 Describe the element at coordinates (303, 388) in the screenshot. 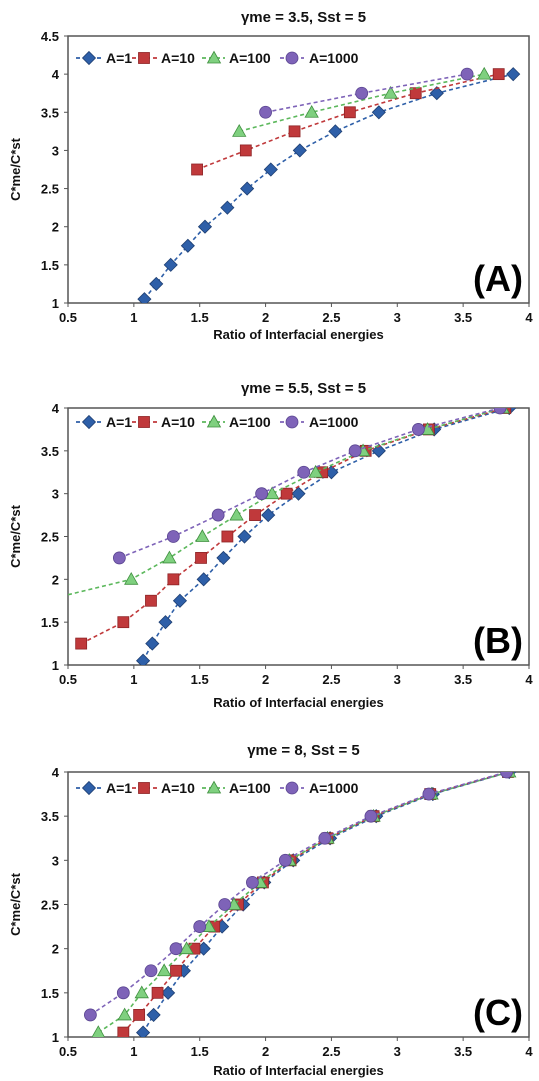

I see `chart-title: γme = 5.5, Sst = 5` at that location.